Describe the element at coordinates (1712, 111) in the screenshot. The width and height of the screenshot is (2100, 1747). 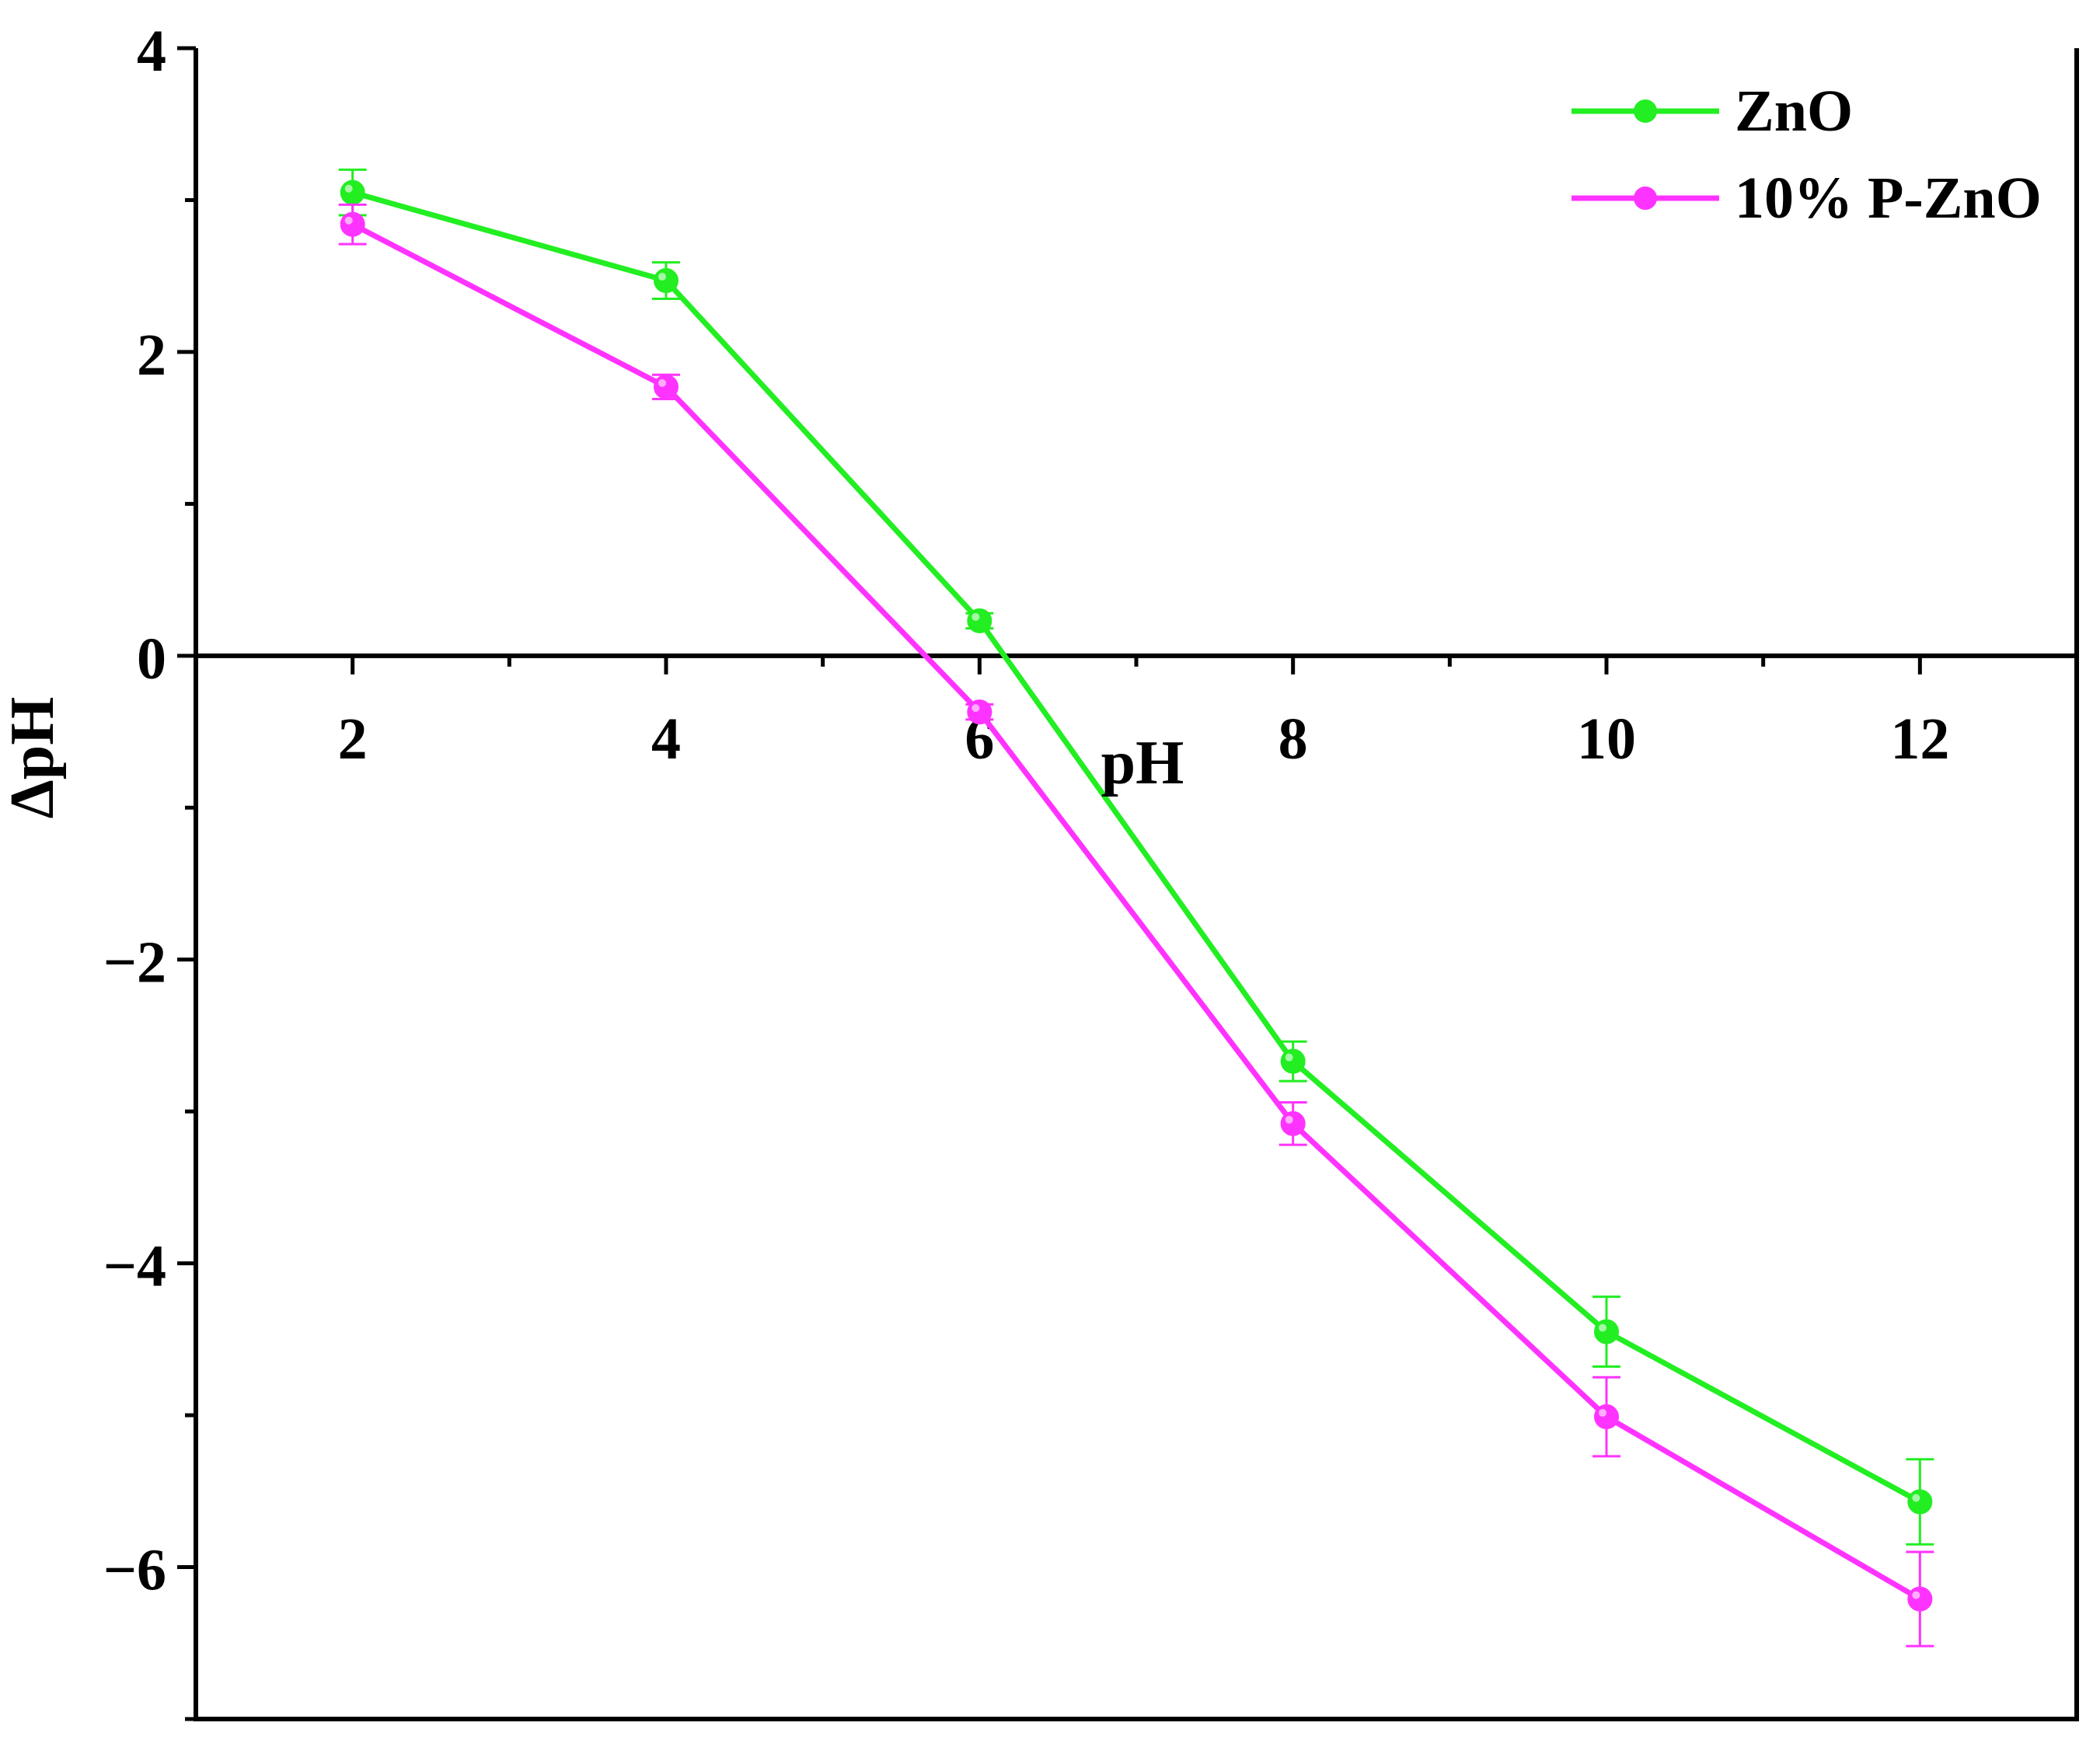
I see `legend-item: ZnO` at that location.